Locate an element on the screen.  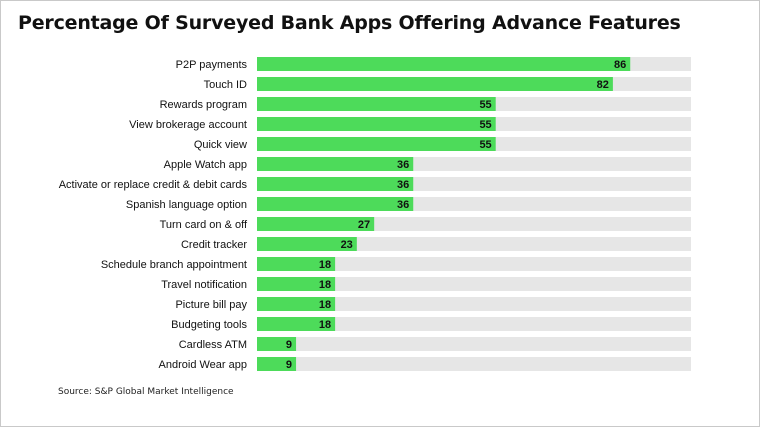
category-label-activate-or-replace-credit-debit-cards: Activate or replace credit & debit cards is located at coordinates (153, 185).